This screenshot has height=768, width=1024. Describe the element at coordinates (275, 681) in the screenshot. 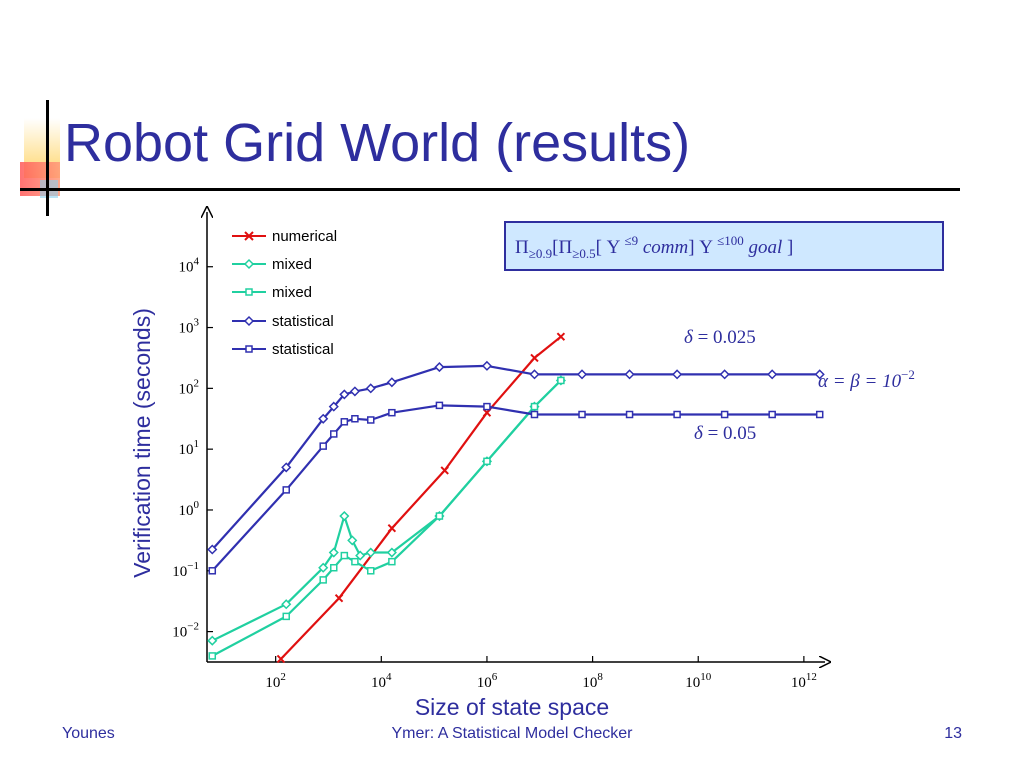

I see `x-tick-label: 10²` at that location.